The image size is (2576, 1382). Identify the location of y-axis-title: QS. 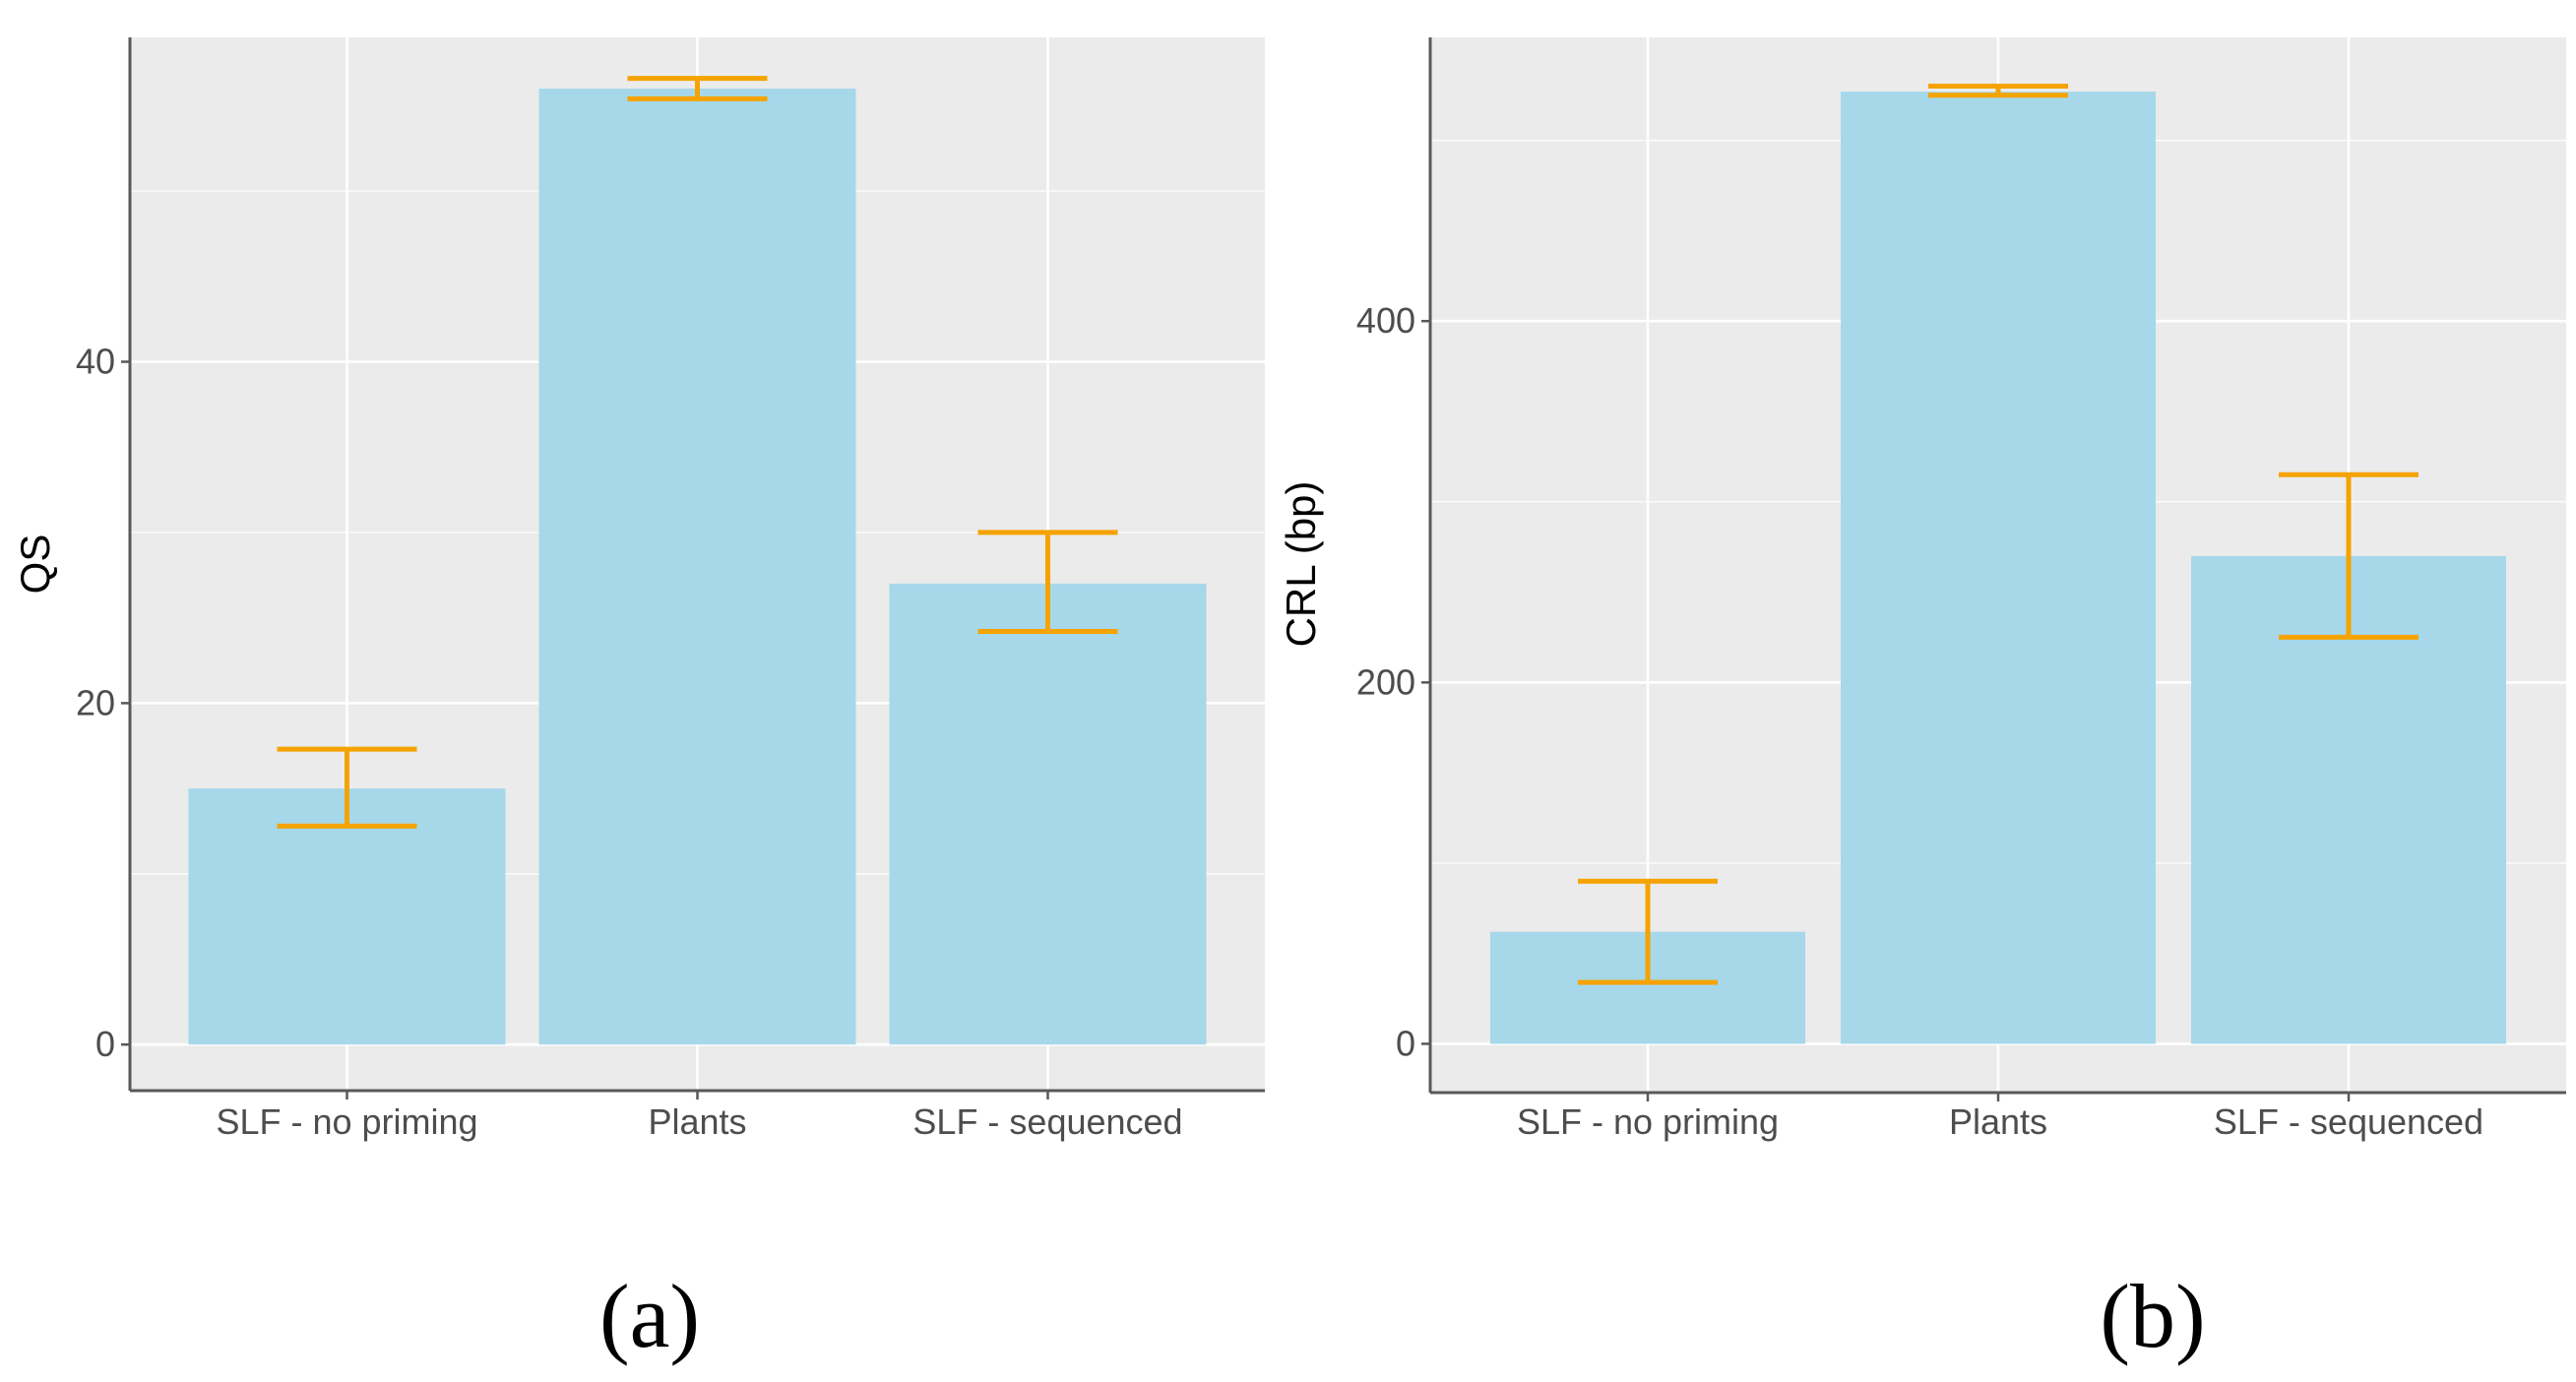
(35, 564).